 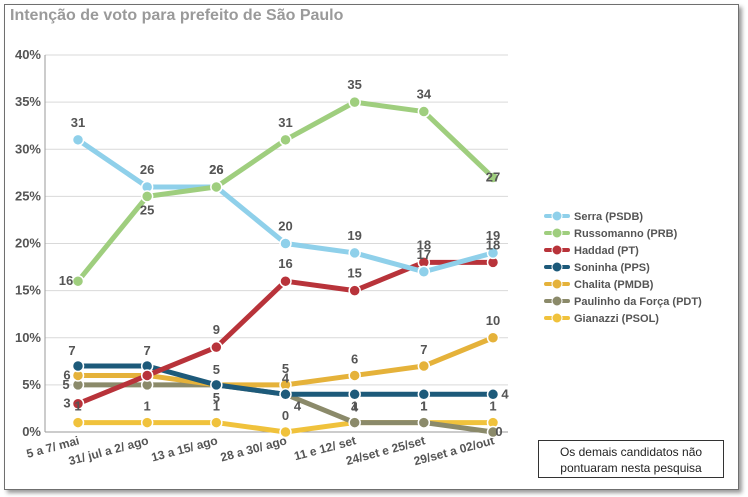 I want to click on data-label: 20, so click(x=285, y=226).